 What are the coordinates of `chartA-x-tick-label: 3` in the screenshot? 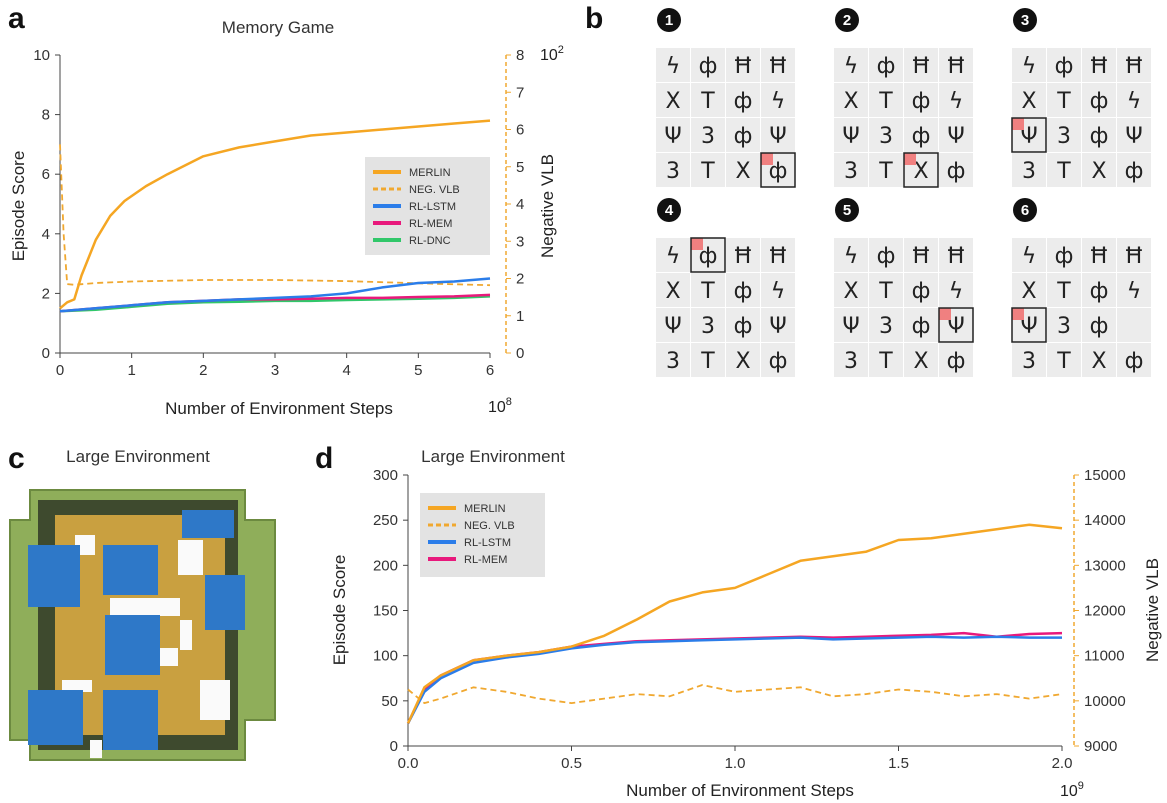 It's located at (275, 370).